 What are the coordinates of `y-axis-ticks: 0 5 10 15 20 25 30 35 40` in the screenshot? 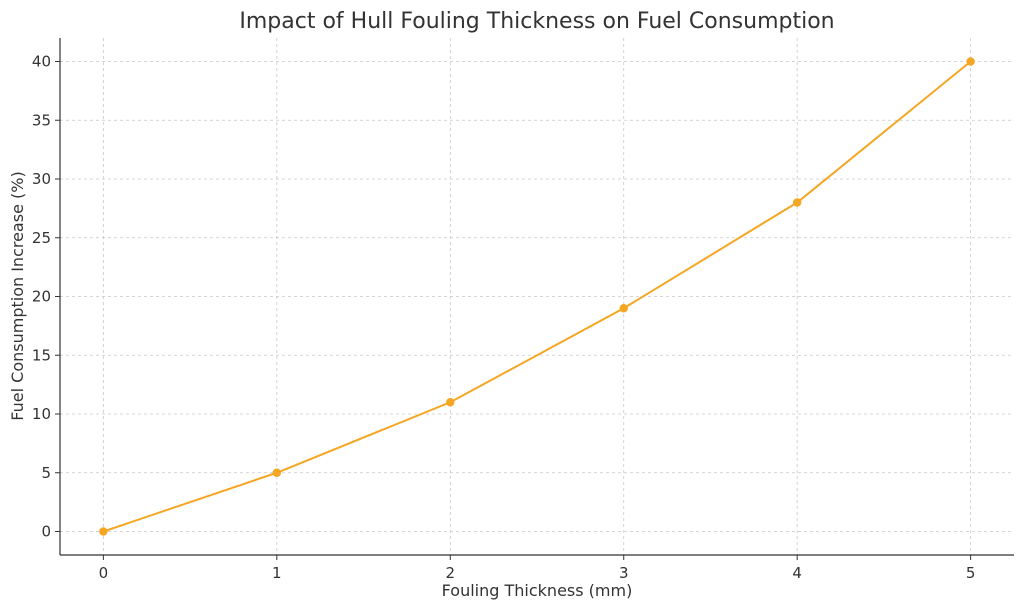 It's located at (46, 297).